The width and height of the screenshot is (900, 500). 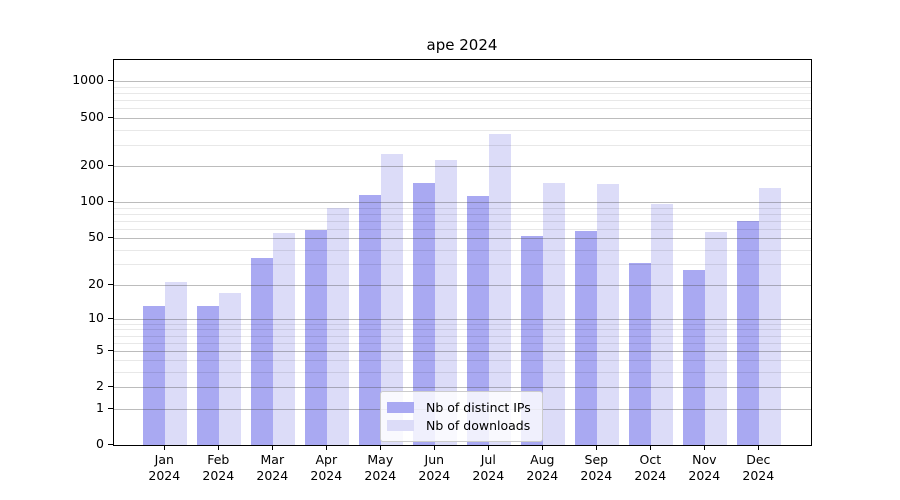 What do you see at coordinates (596, 467) in the screenshot?
I see `x-tick-label: Sep 2024` at bounding box center [596, 467].